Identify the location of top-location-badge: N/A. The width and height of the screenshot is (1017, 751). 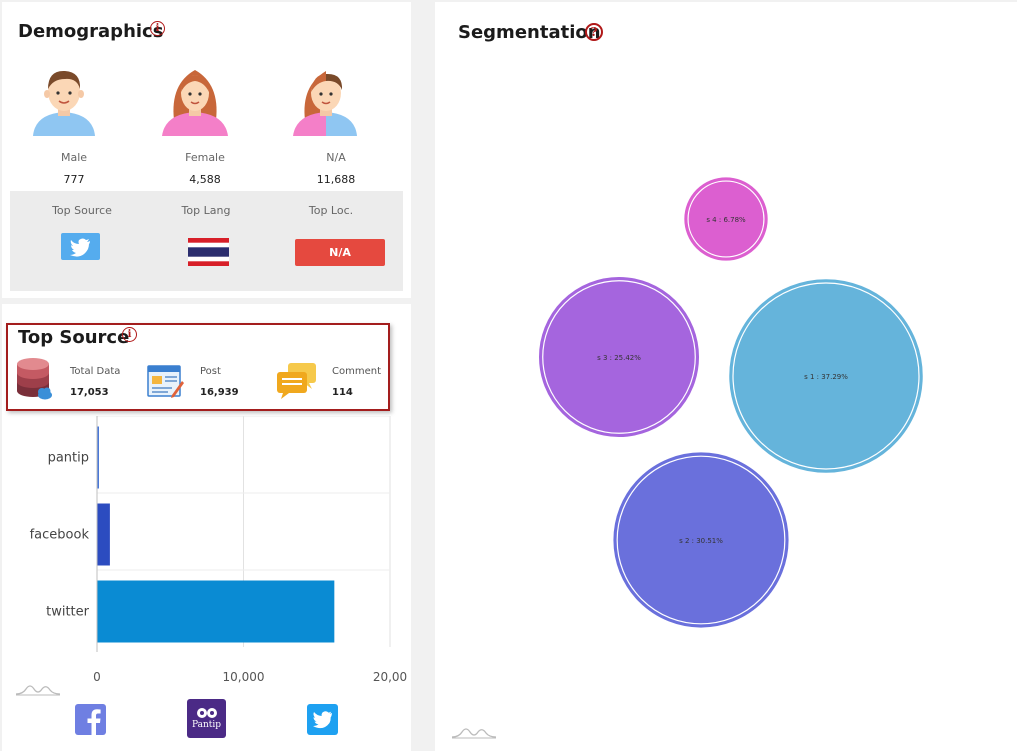
(340, 252).